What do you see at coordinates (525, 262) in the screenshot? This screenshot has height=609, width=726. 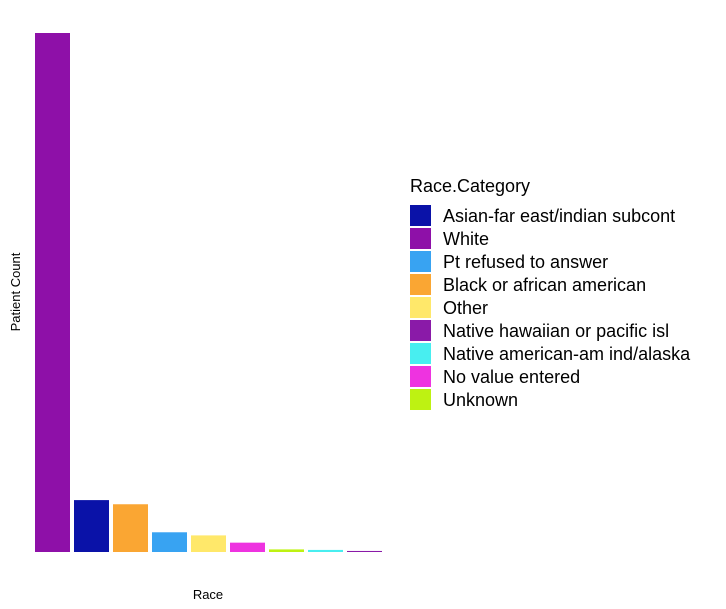 I see `legend-label: Pt refused to answer` at bounding box center [525, 262].